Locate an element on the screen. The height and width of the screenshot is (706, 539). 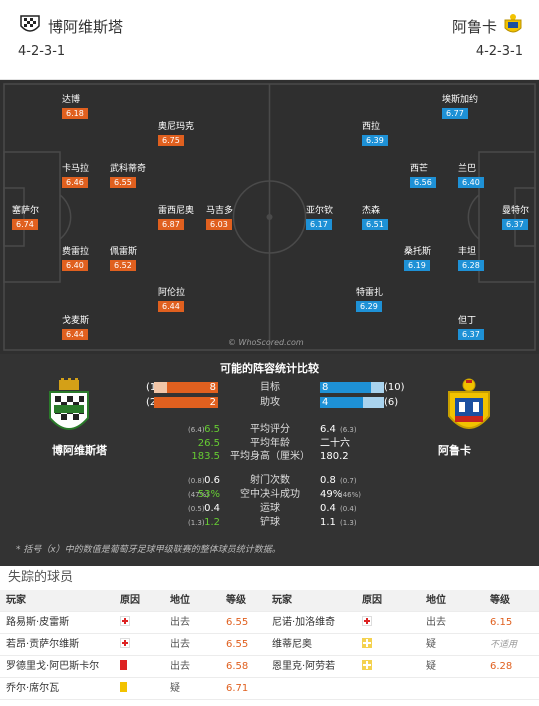
away-team-label: 阿鲁卡 is located at coordinates (454, 450).